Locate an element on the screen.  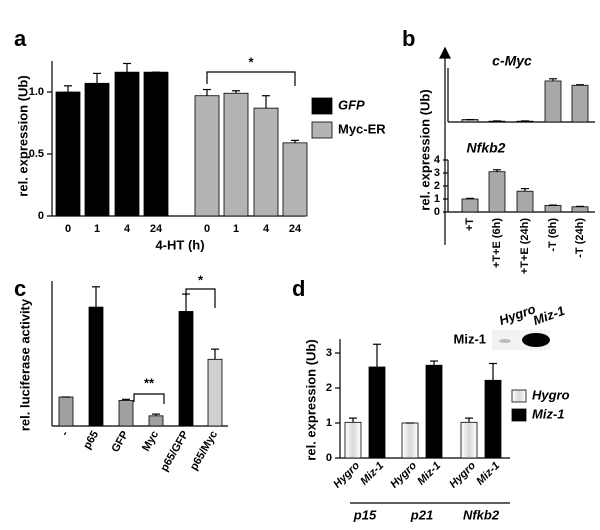
x-tick-label: -T (6h) is located at coordinates (553, 235).